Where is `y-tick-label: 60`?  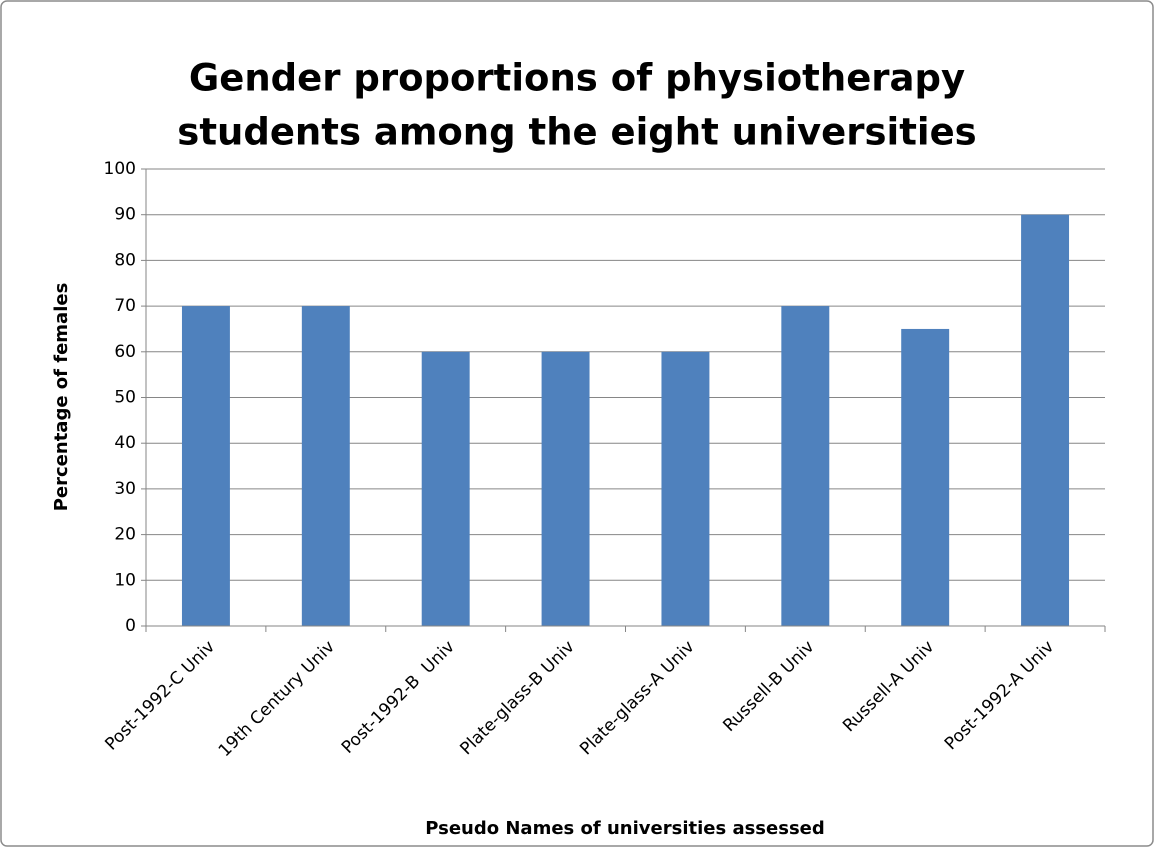
y-tick-label: 60 is located at coordinates (125, 352).